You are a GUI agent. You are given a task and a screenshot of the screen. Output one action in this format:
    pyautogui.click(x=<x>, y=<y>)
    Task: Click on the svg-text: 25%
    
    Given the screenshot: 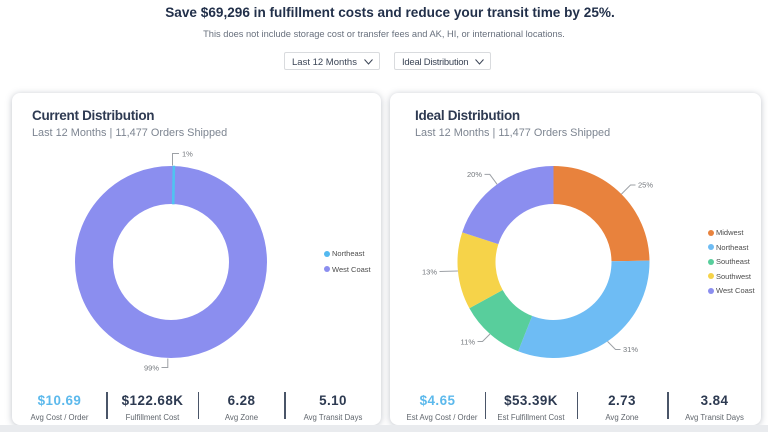 What is the action you would take?
    pyautogui.click(x=645, y=185)
    